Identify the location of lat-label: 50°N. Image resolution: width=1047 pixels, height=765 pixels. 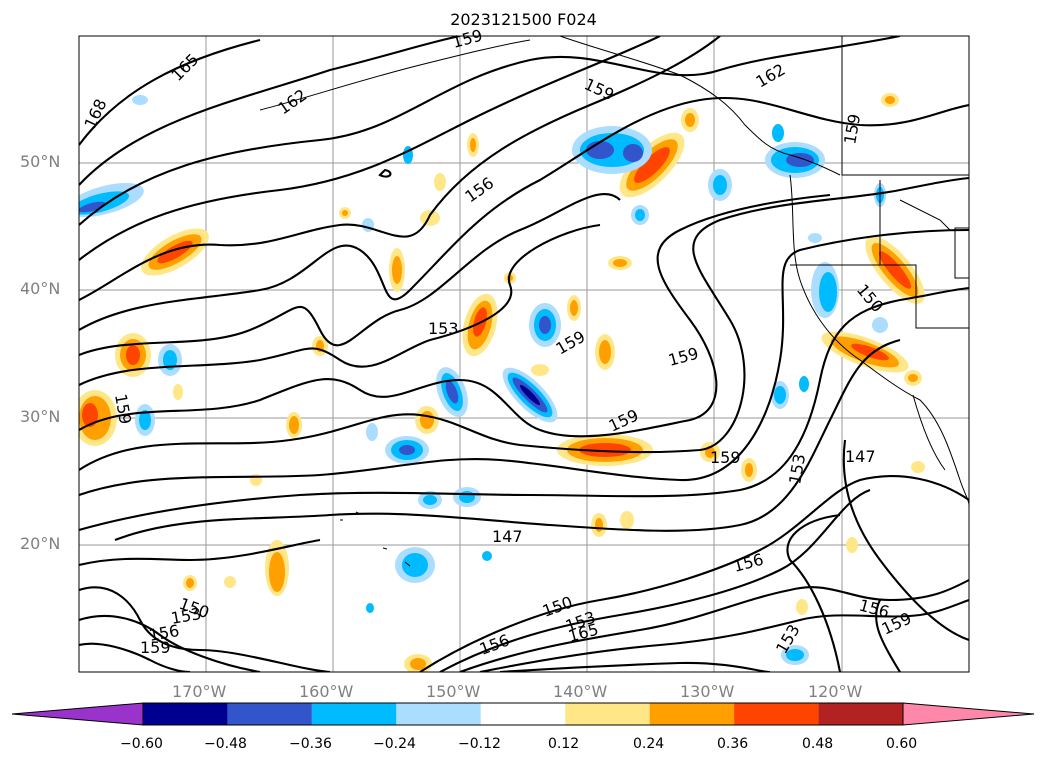
(40, 161).